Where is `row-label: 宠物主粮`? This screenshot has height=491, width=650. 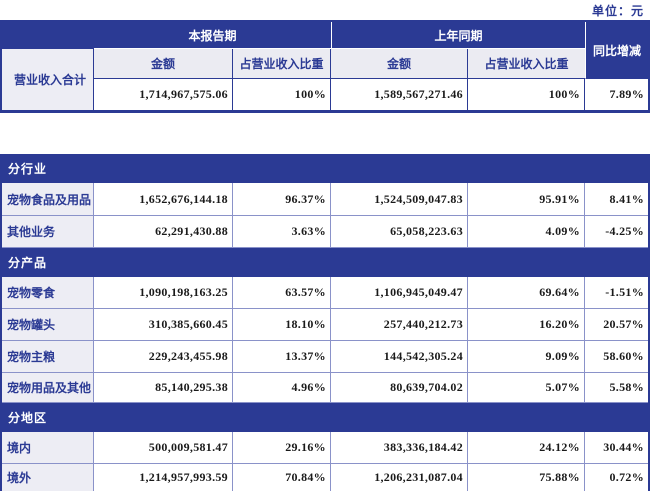 row-label: 宠物主粮 is located at coordinates (48, 356).